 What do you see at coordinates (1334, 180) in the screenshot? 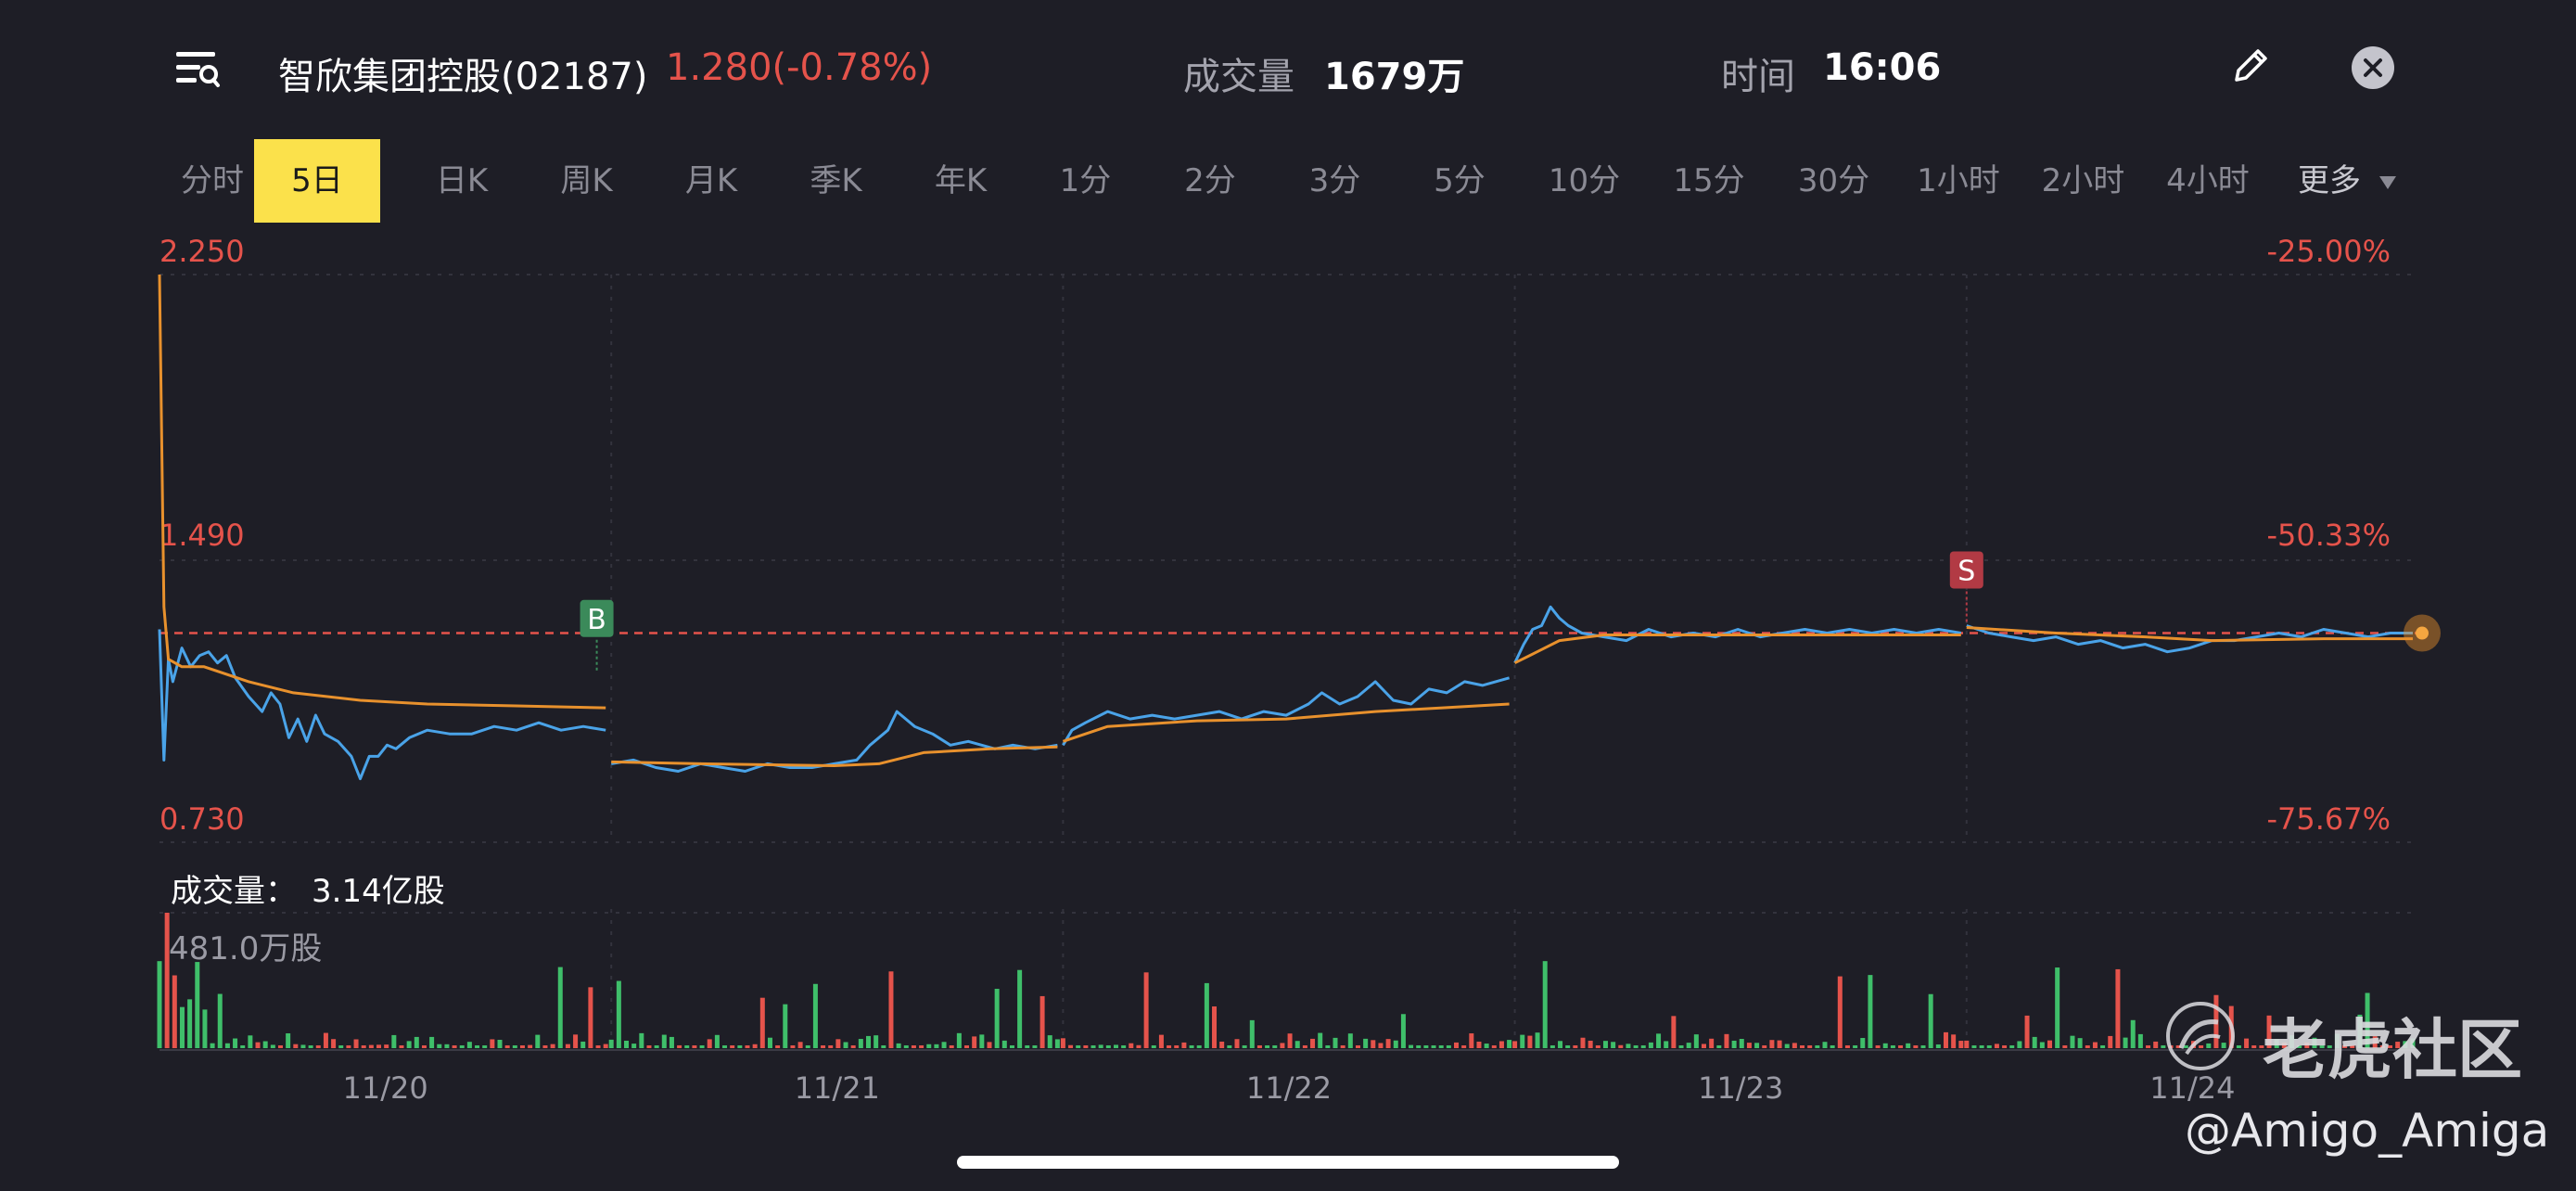
I see `tab-9: 3分` at bounding box center [1334, 180].